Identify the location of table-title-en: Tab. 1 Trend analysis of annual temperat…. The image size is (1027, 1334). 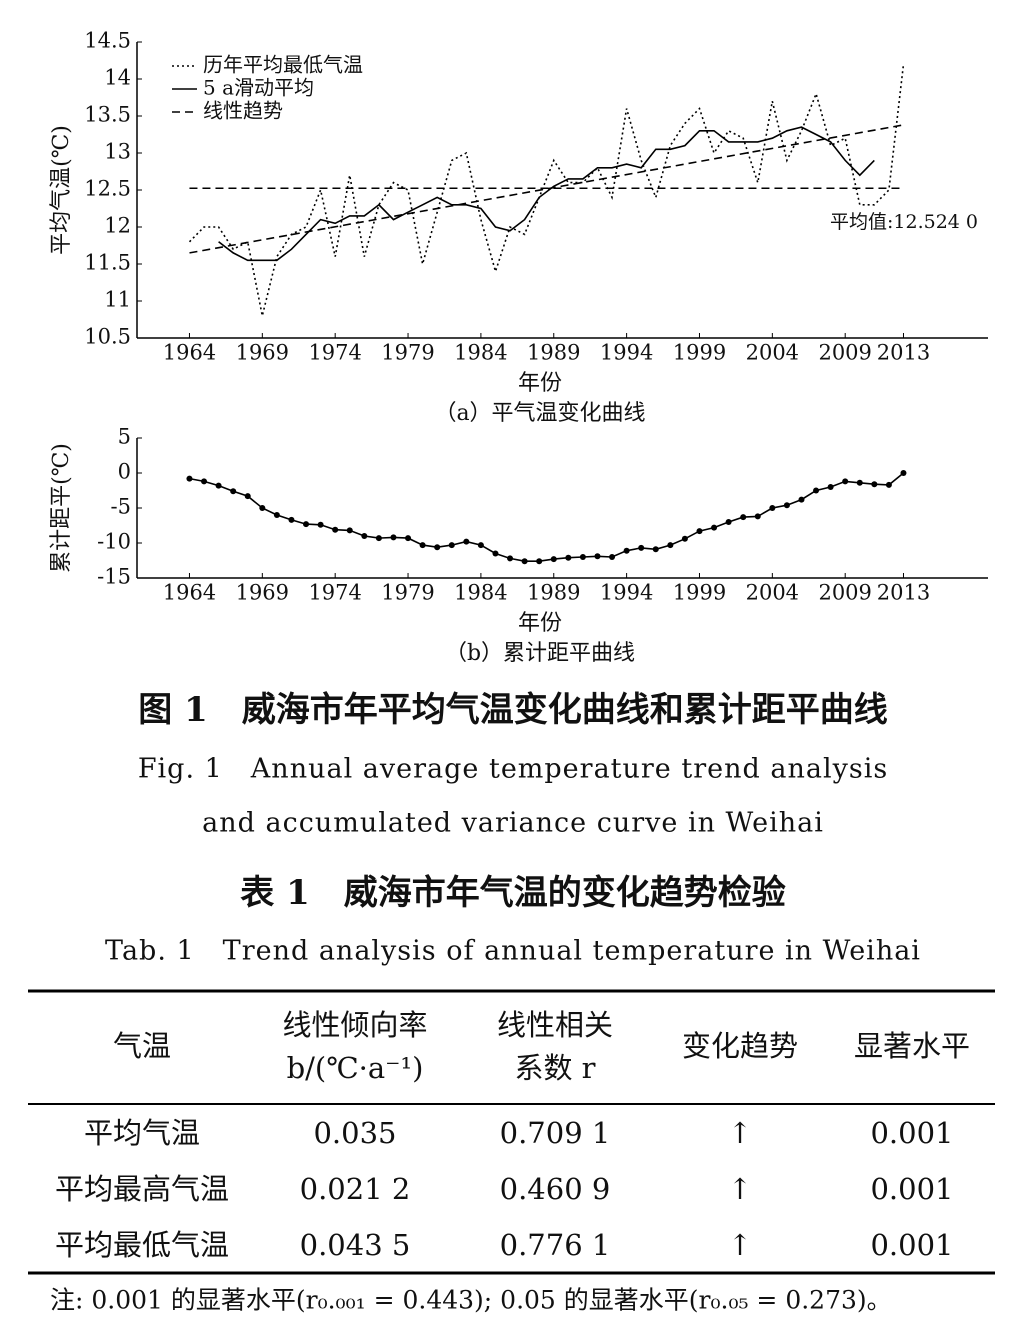
(513, 951).